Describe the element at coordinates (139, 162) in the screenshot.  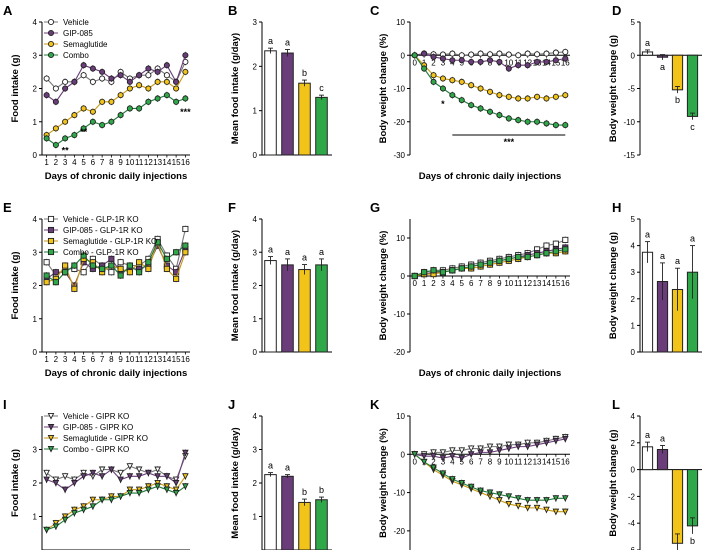
I see `x-tick-label: 11` at that location.